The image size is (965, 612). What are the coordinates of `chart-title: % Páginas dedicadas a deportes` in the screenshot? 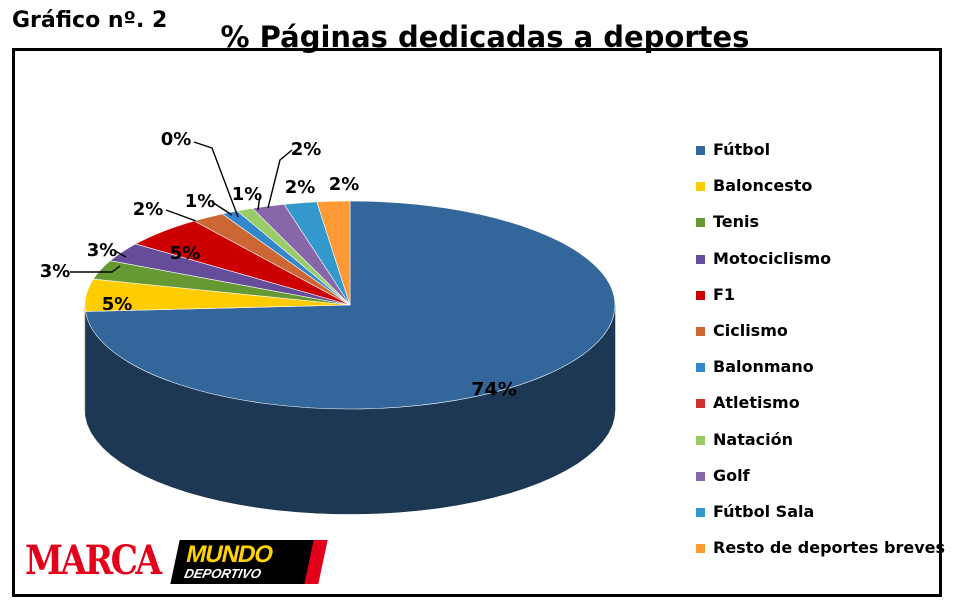 It's located at (485, 37).